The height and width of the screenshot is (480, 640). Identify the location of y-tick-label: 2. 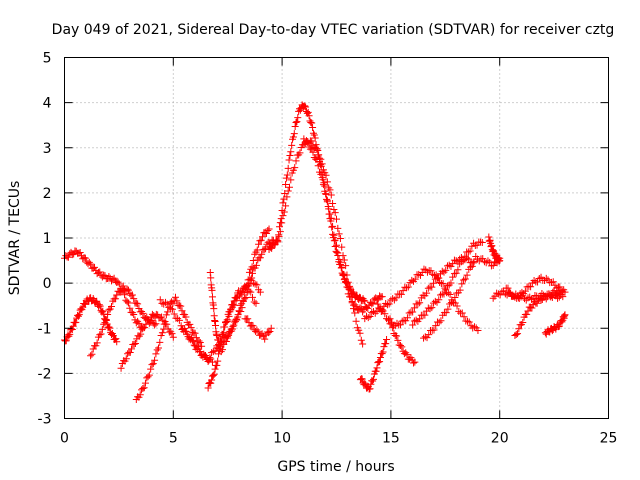
(47, 194).